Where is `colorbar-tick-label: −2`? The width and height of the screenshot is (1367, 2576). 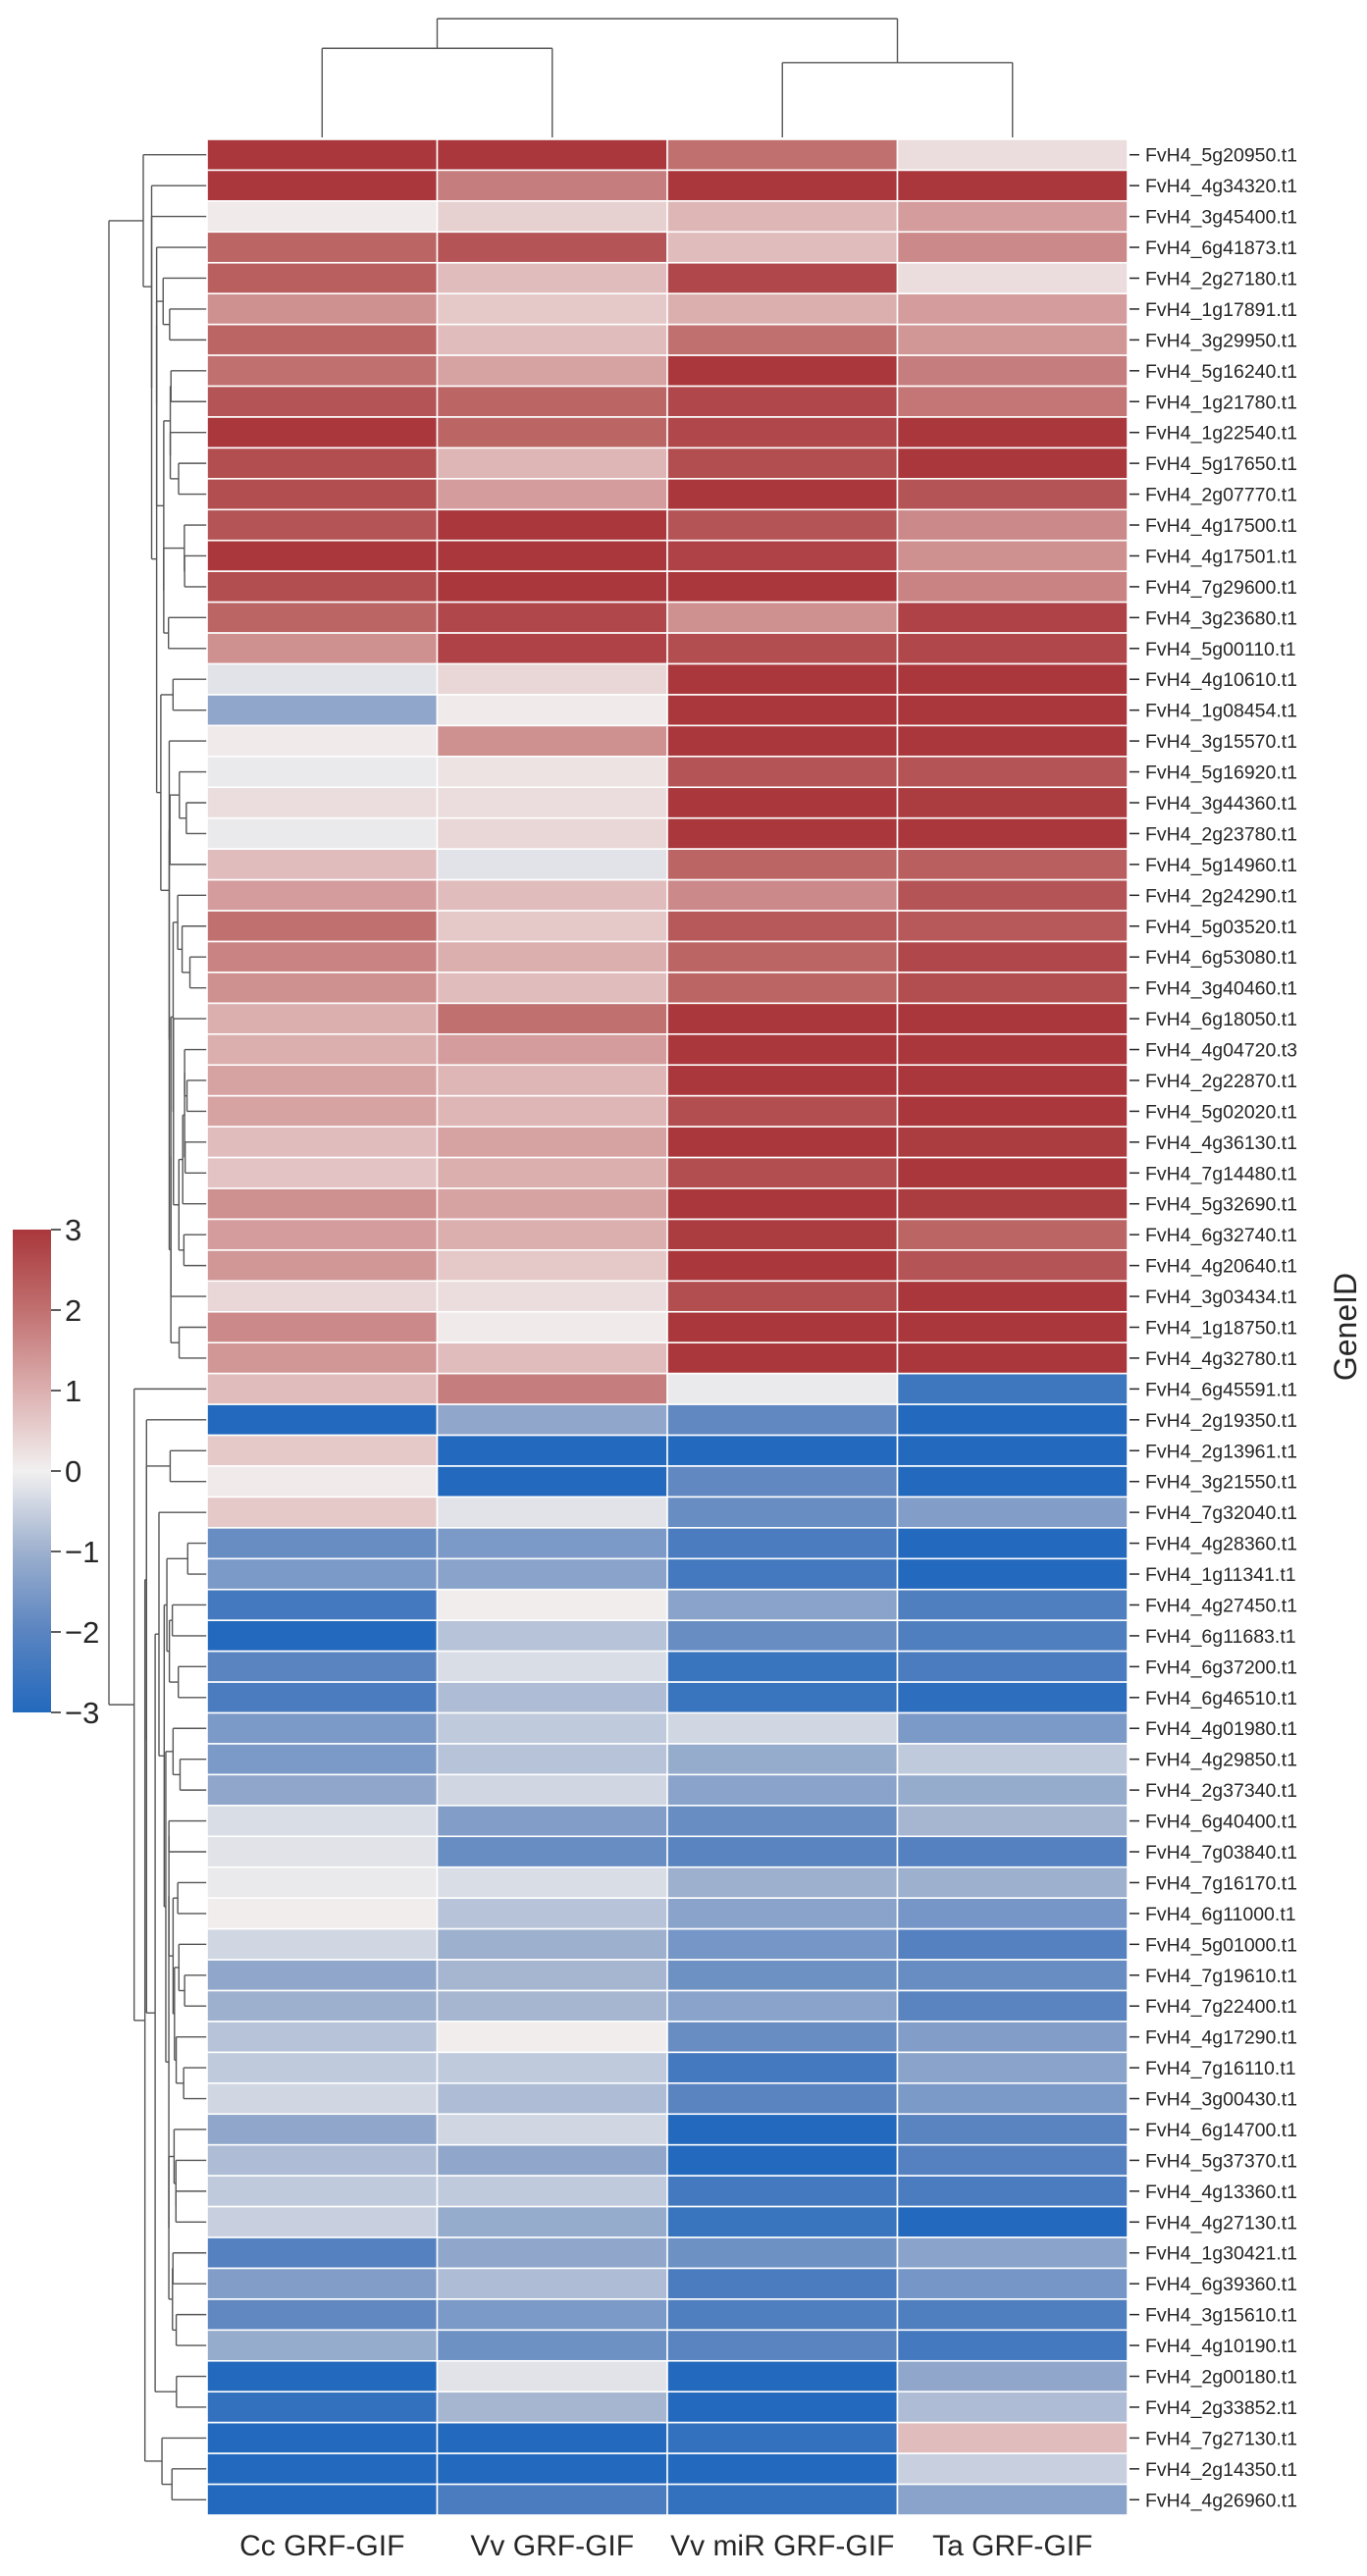
colorbar-tick-label: −2 is located at coordinates (82, 1632).